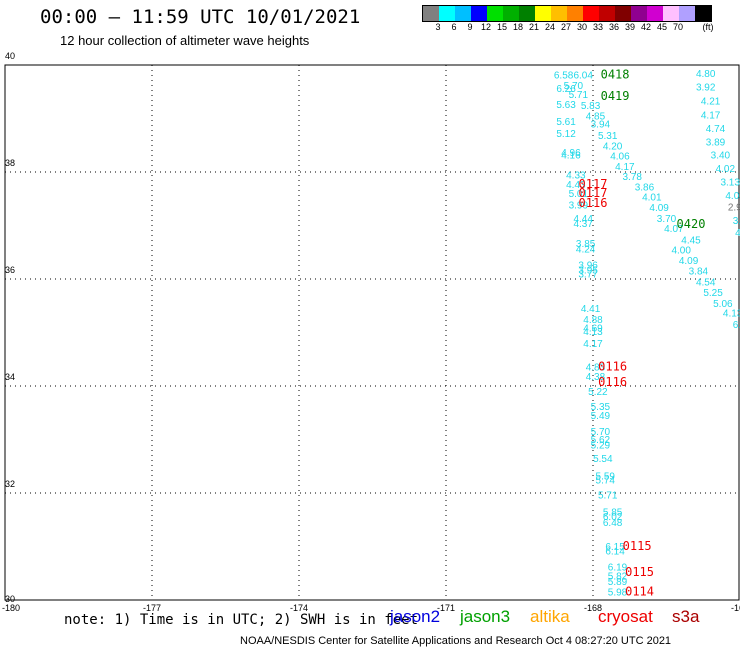 Image resolution: width=740 pixels, height=650 pixels. I want to click on chart-title: 00:00 – 11:59 UTC 10/01/2021, so click(200, 17).